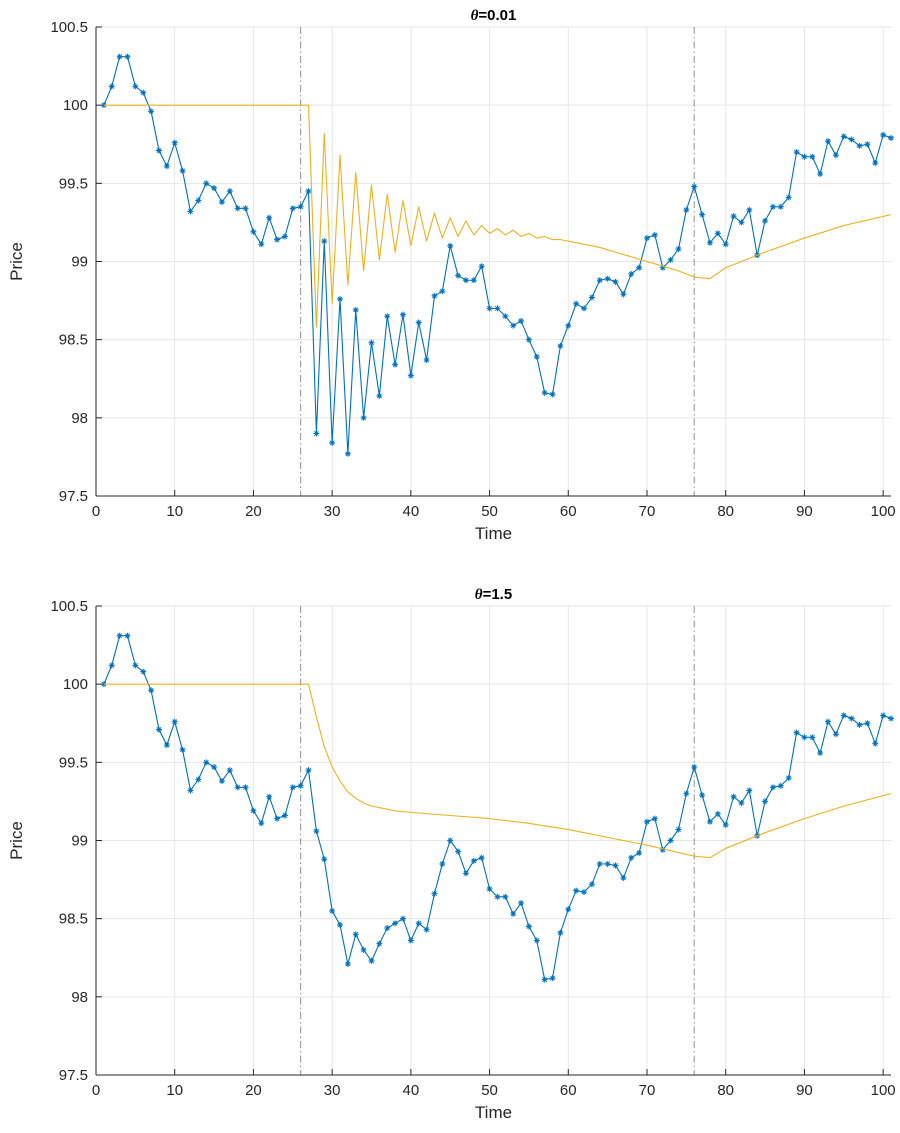 The height and width of the screenshot is (1133, 900). What do you see at coordinates (174, 1090) in the screenshot?
I see `x-tick-label: 10` at bounding box center [174, 1090].